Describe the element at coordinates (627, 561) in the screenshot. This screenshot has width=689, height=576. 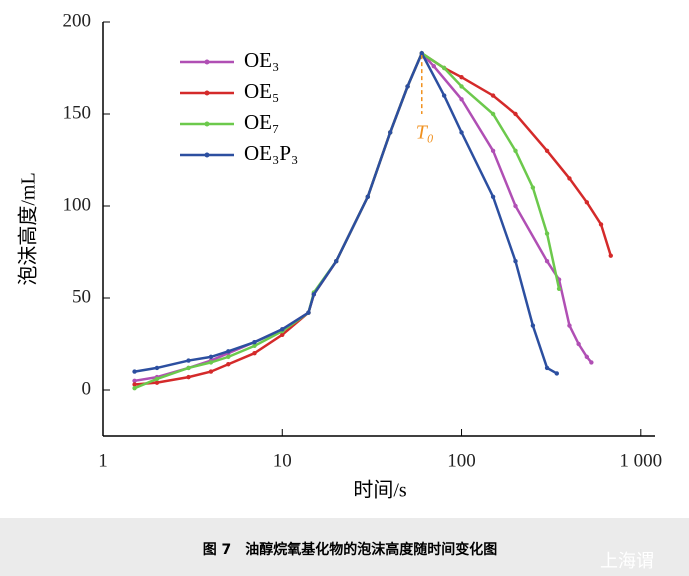
I see `watermark: 上海谓` at that location.